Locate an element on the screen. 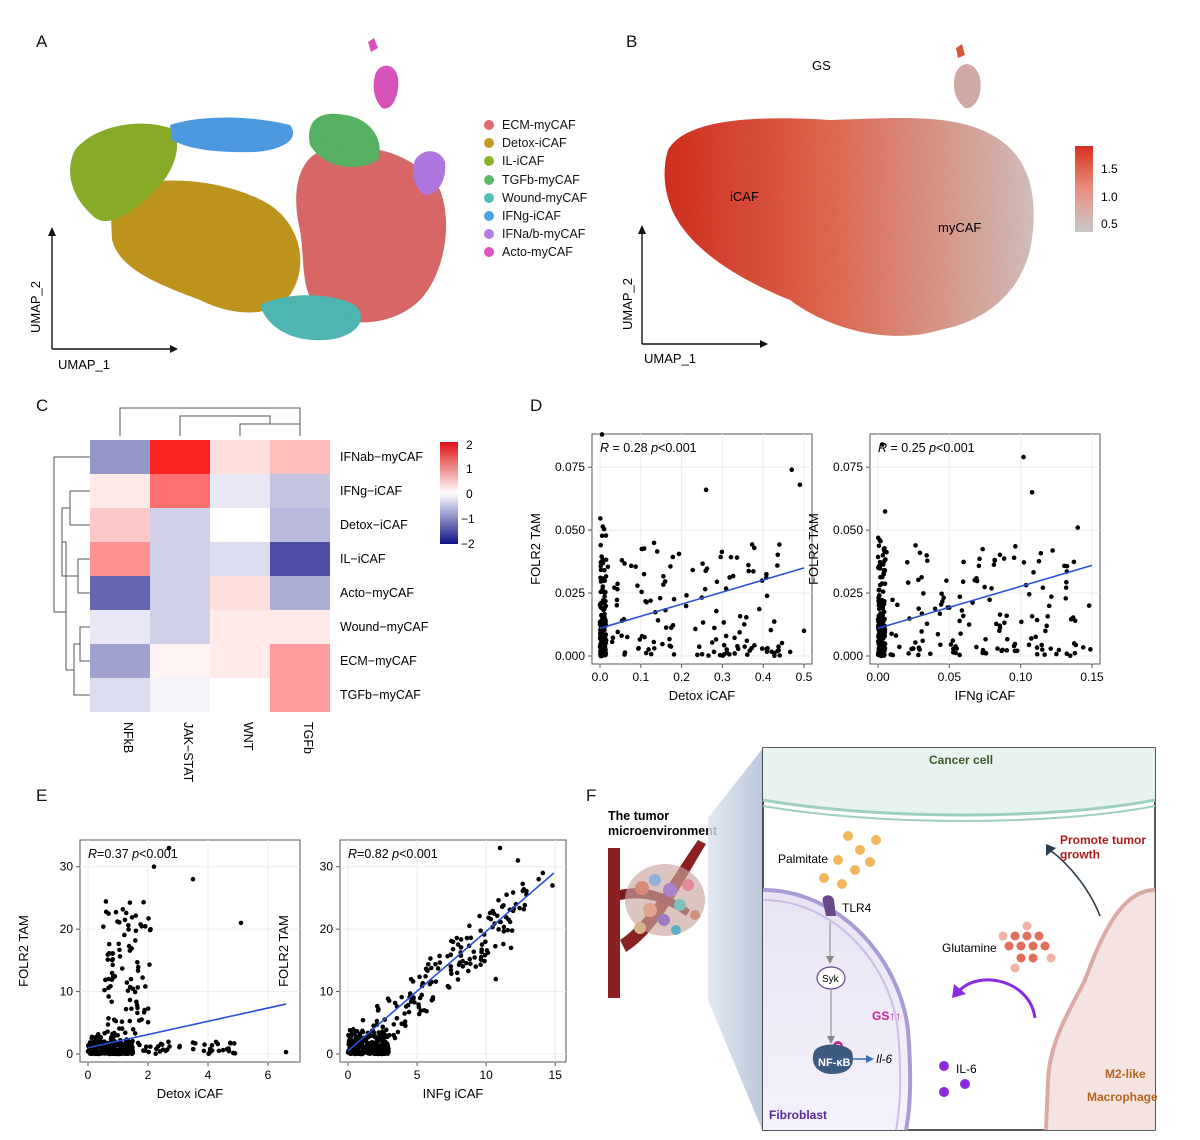  stat-annotation: R=0.37 p<0.001 is located at coordinates (133, 854).